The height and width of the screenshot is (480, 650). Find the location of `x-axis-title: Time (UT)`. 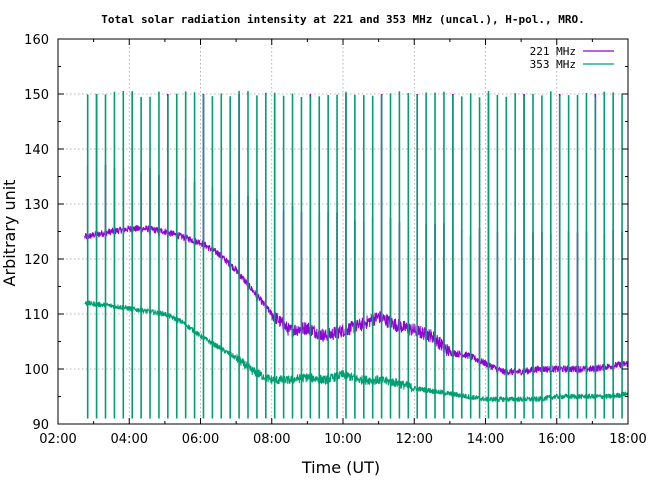

x-axis-title: Time (UT) is located at coordinates (340, 467).